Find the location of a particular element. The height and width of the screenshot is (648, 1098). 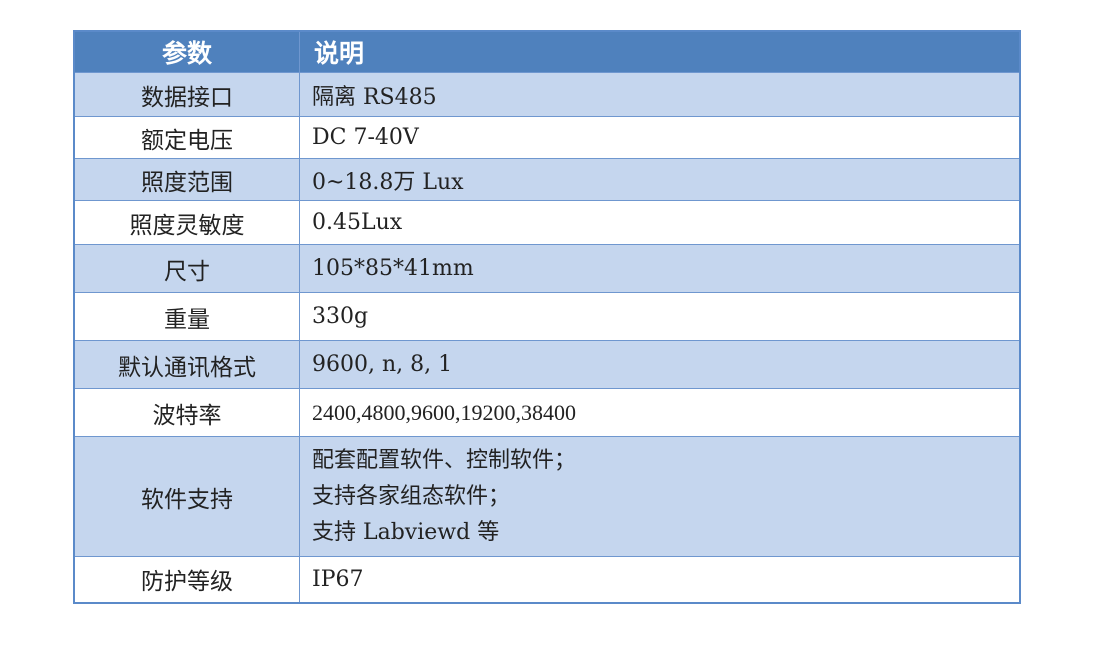

table-row: 默认通讯格式 9600, n, 8, 1 is located at coordinates (547, 364).